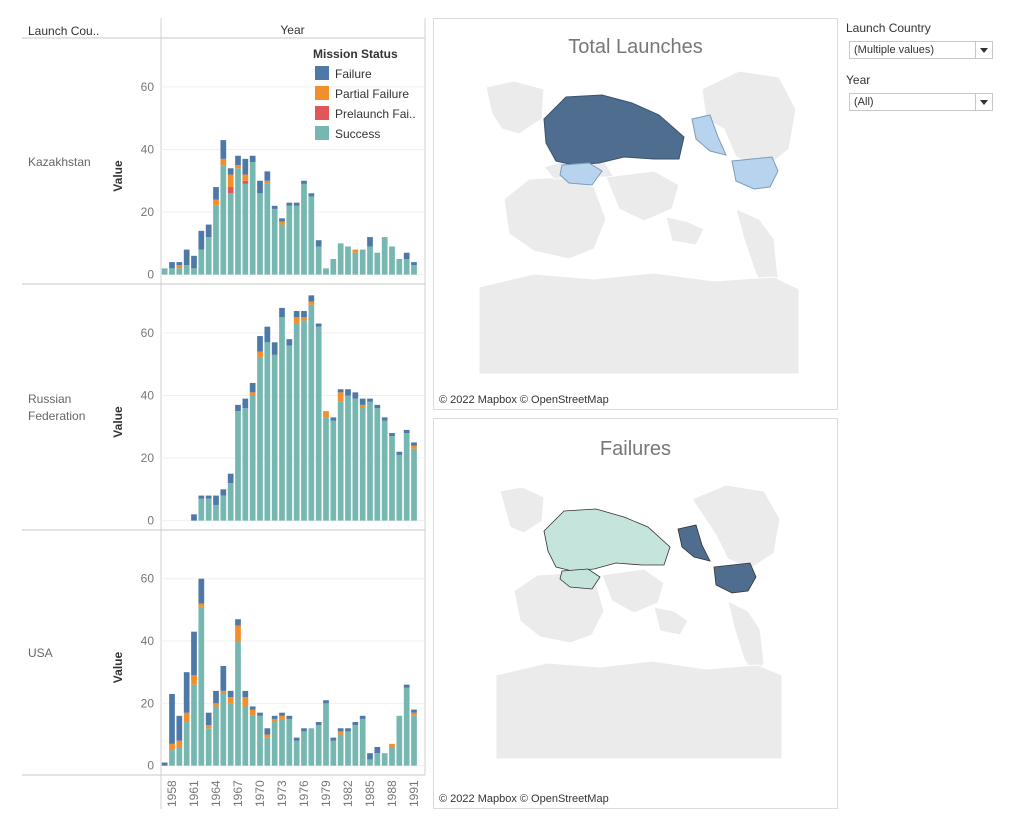 The height and width of the screenshot is (822, 1014). Describe the element at coordinates (607, 540) in the screenshot. I see `map-region-russia` at that location.